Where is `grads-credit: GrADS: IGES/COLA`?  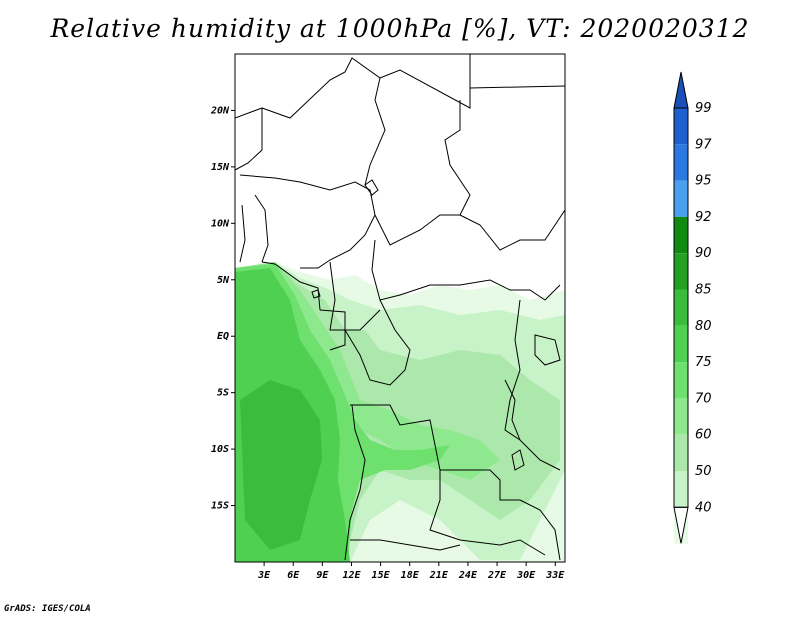
grads-credit: GrADS: IGES/COLA is located at coordinates (47, 609).